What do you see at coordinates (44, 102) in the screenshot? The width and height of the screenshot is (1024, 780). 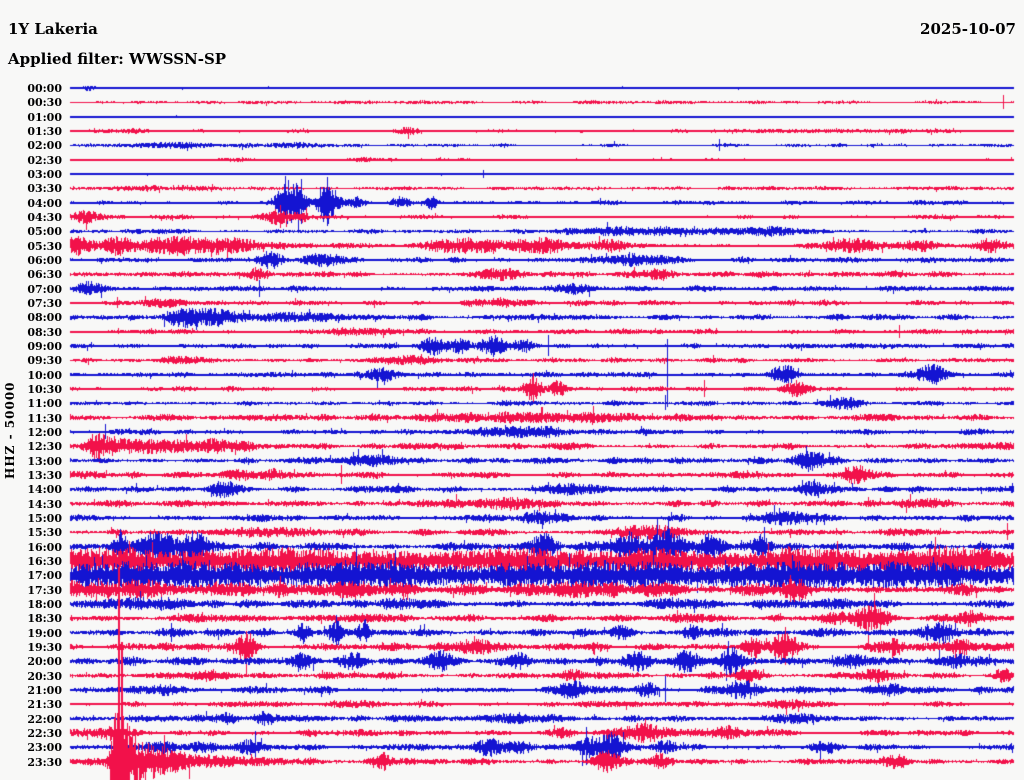 I see `time-label: 00:30` at bounding box center [44, 102].